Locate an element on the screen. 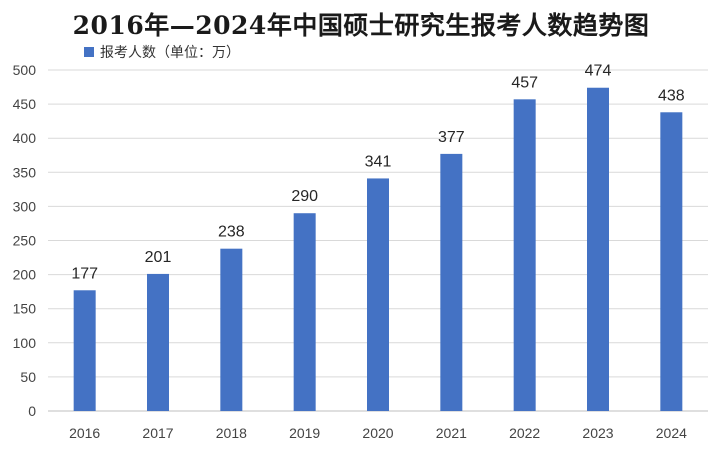 The height and width of the screenshot is (456, 722). x-tick-label: 2018 is located at coordinates (231, 433).